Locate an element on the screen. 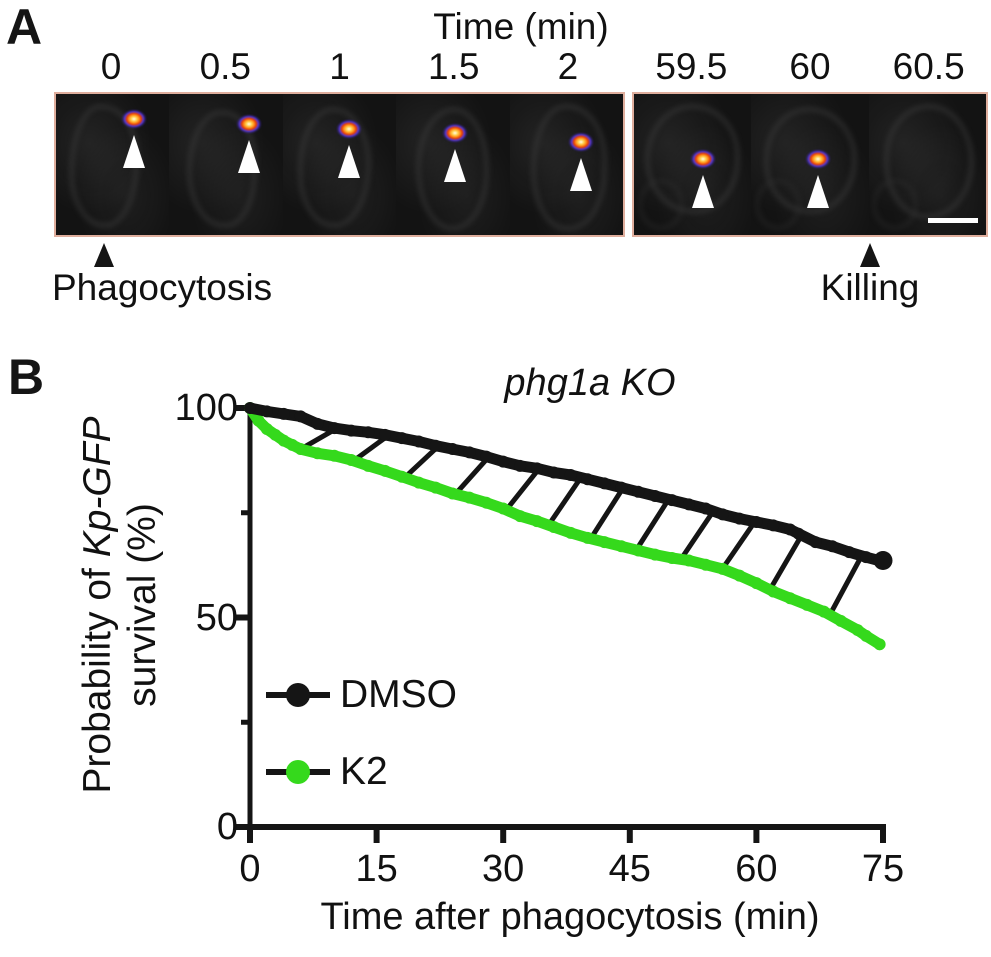 This screenshot has width=991, height=957. time-label-60: 60 is located at coordinates (810, 66).